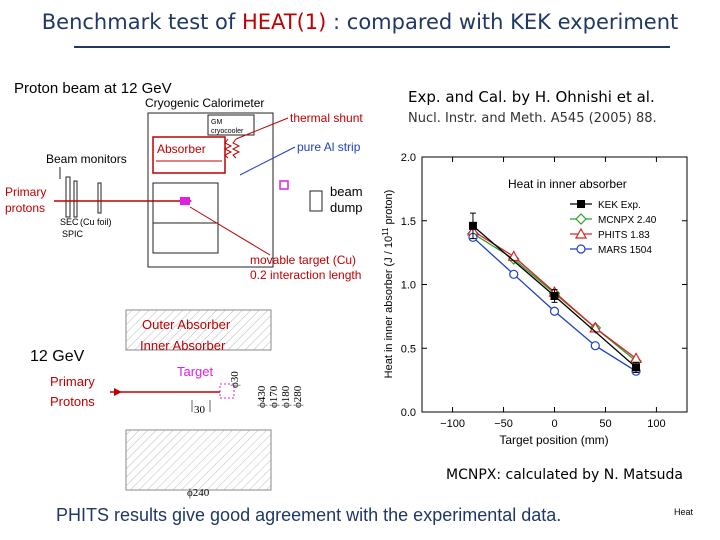 Image resolution: width=720 pixels, height=540 pixels. Describe the element at coordinates (326, 118) in the screenshot. I see `thermal-shunt-label: thermal shunt` at that location.